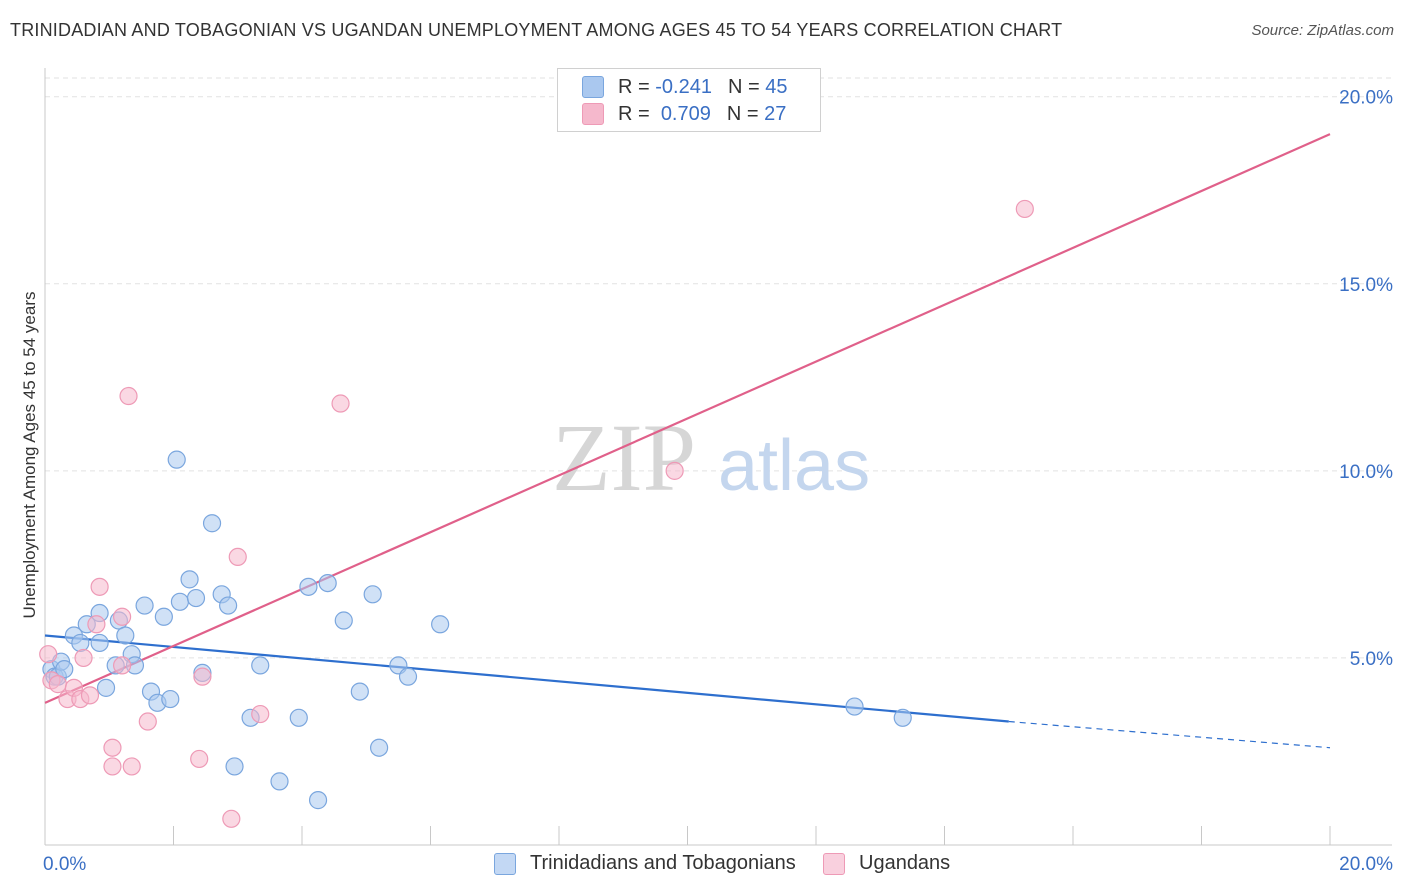  What do you see at coordinates (505, 863) in the screenshot?
I see `bottom-legend-swatch-blue` at bounding box center [505, 863].